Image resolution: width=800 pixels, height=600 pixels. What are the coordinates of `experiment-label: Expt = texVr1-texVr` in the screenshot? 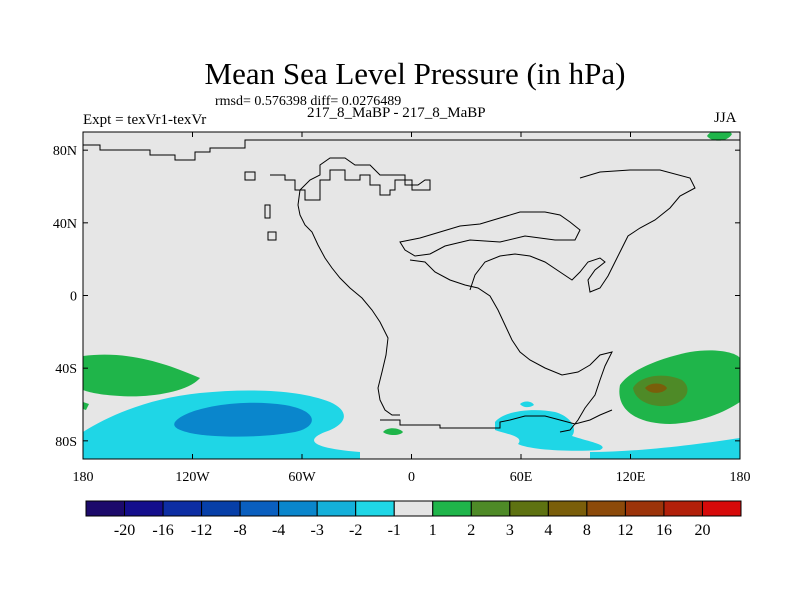 It's located at (145, 120).